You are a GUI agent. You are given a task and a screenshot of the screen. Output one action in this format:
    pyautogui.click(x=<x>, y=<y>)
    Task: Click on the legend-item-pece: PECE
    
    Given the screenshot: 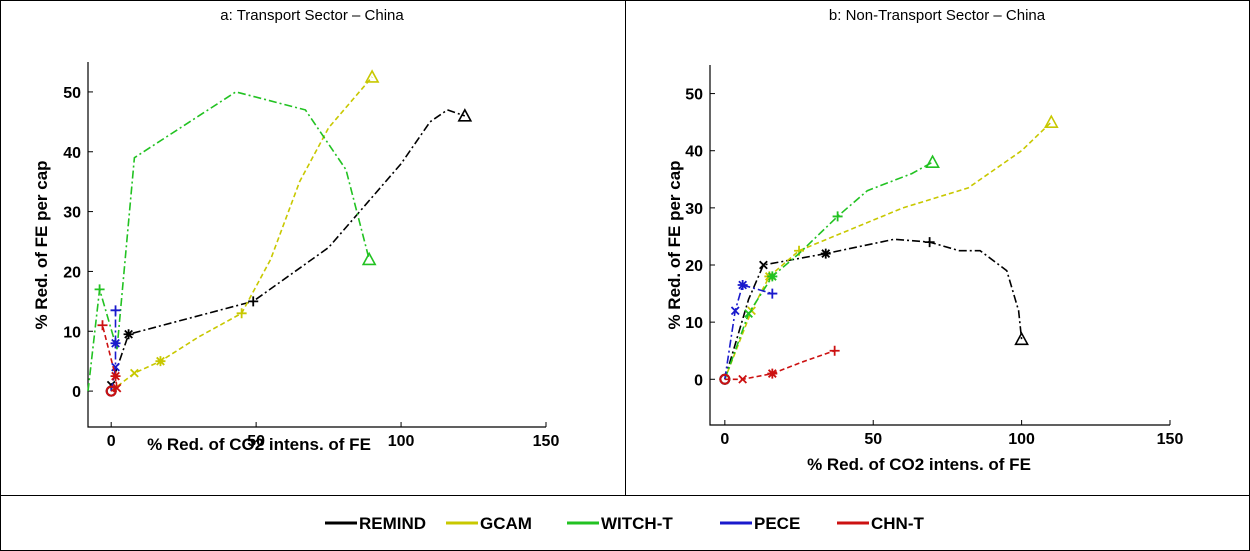 What is the action you would take?
    pyautogui.click(x=760, y=523)
    